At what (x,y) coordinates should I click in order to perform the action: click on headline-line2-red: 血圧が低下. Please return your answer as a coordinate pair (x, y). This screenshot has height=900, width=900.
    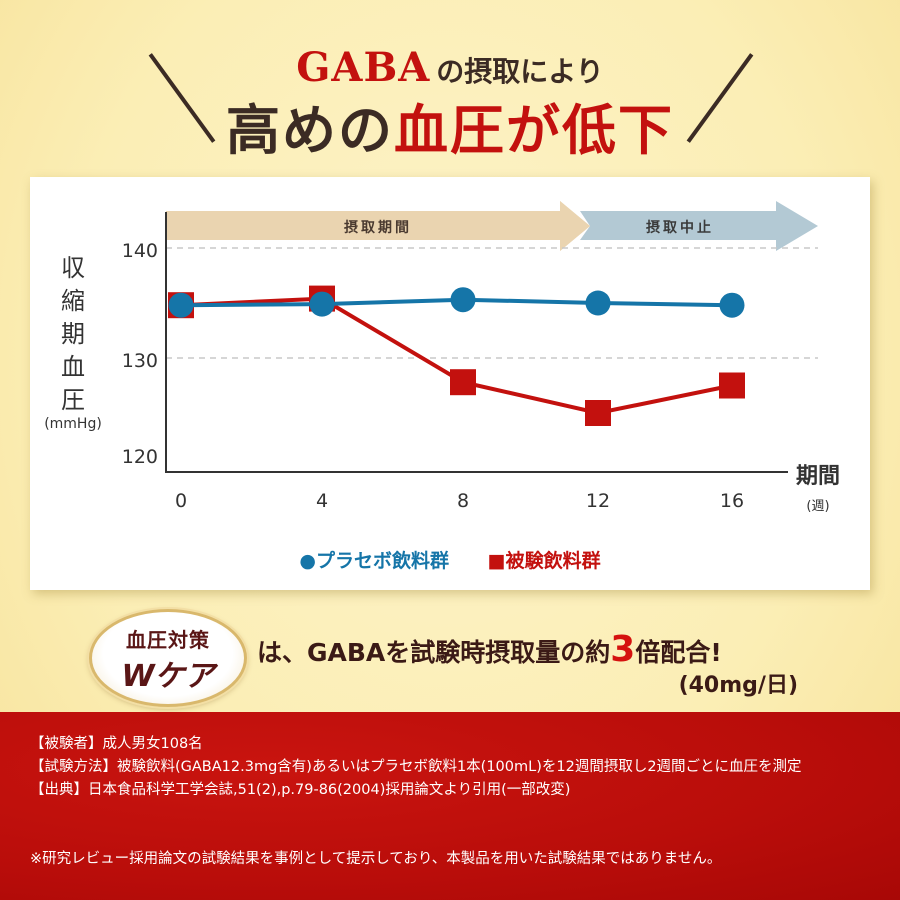
    Looking at the image, I should click on (534, 130).